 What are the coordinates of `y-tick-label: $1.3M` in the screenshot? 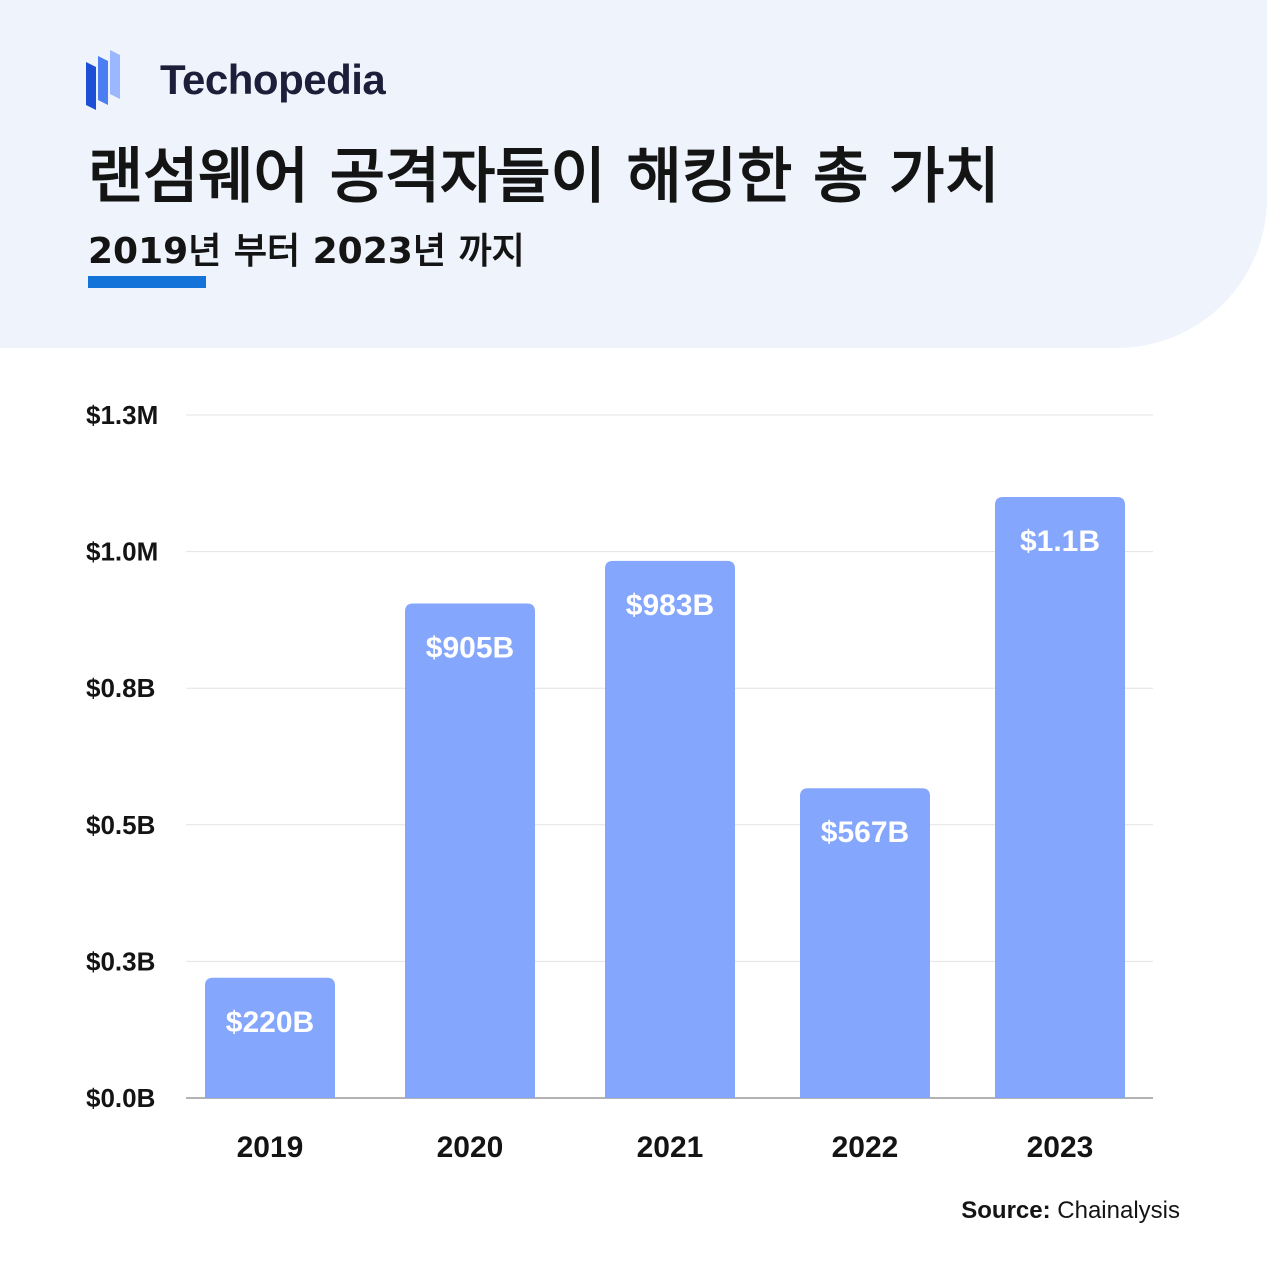 It's located at (122, 415).